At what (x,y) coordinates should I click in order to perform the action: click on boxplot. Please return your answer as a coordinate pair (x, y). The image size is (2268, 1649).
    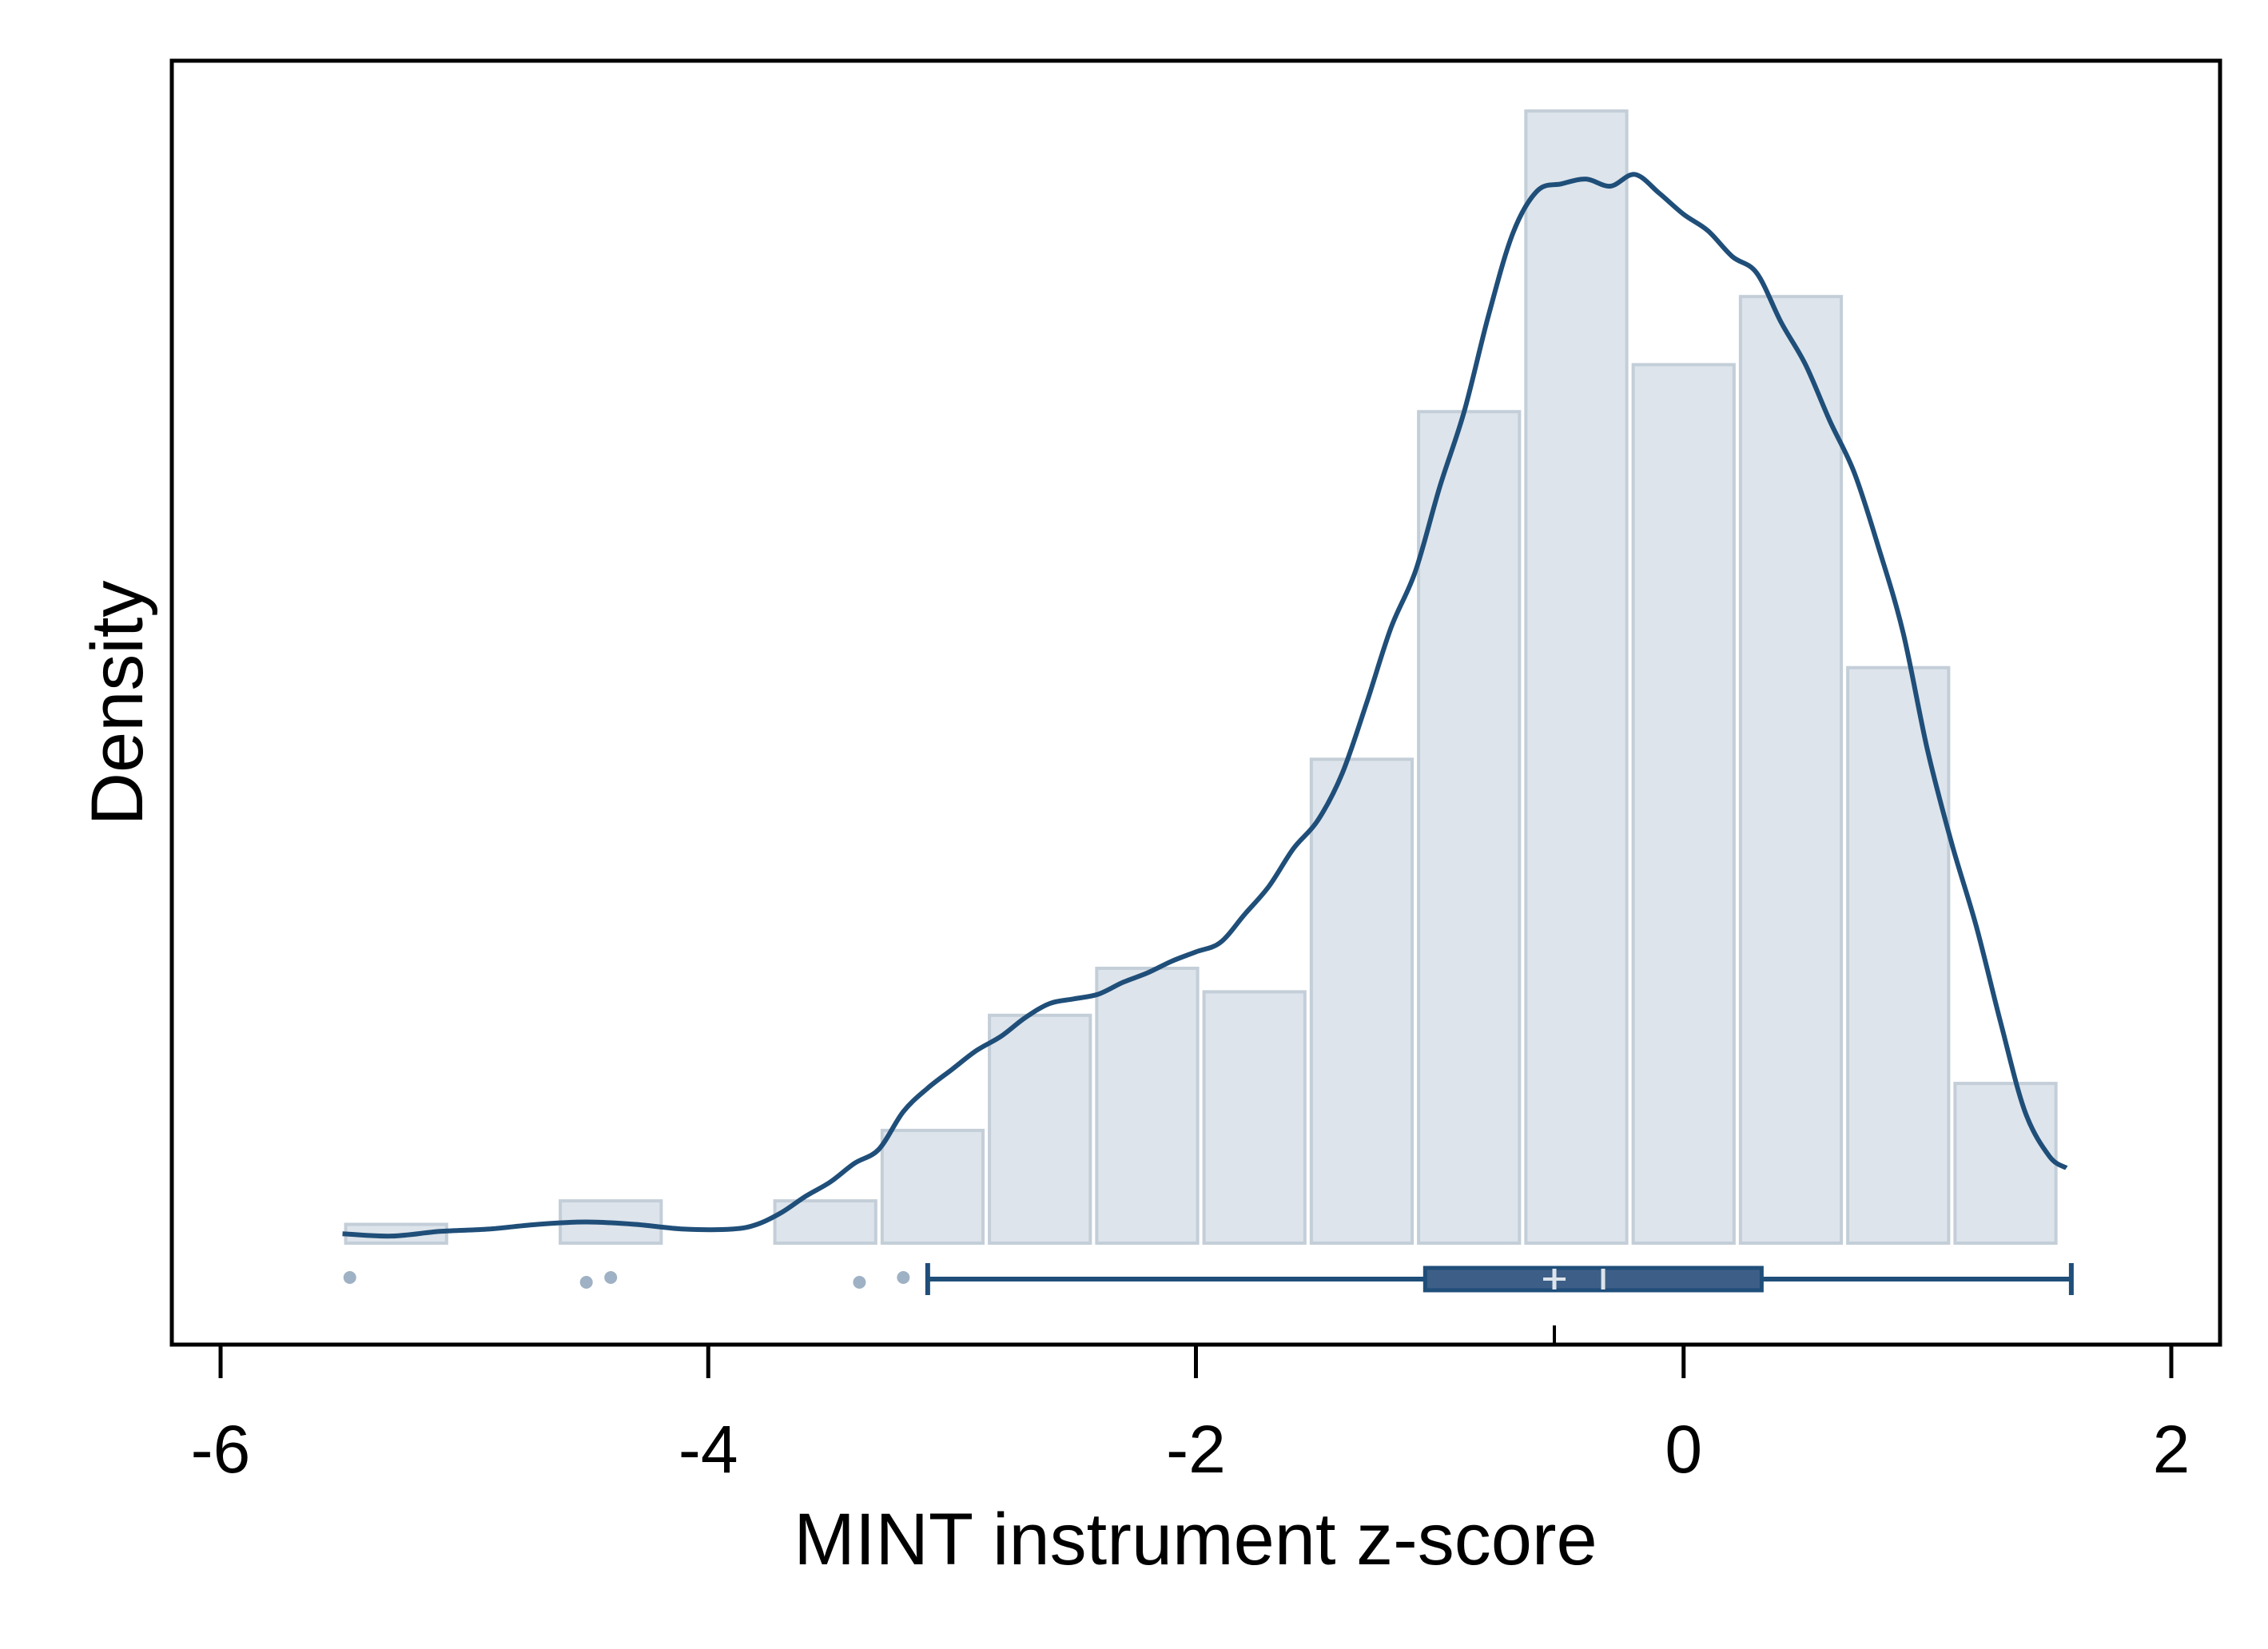
    Looking at the image, I should click on (1208, 1279).